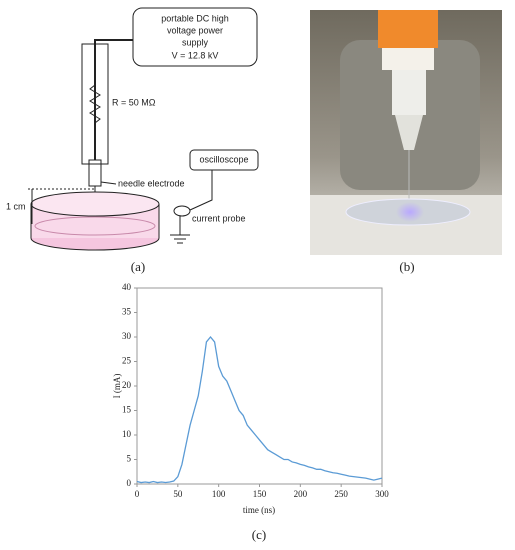  I want to click on plasma, so click(410, 212).